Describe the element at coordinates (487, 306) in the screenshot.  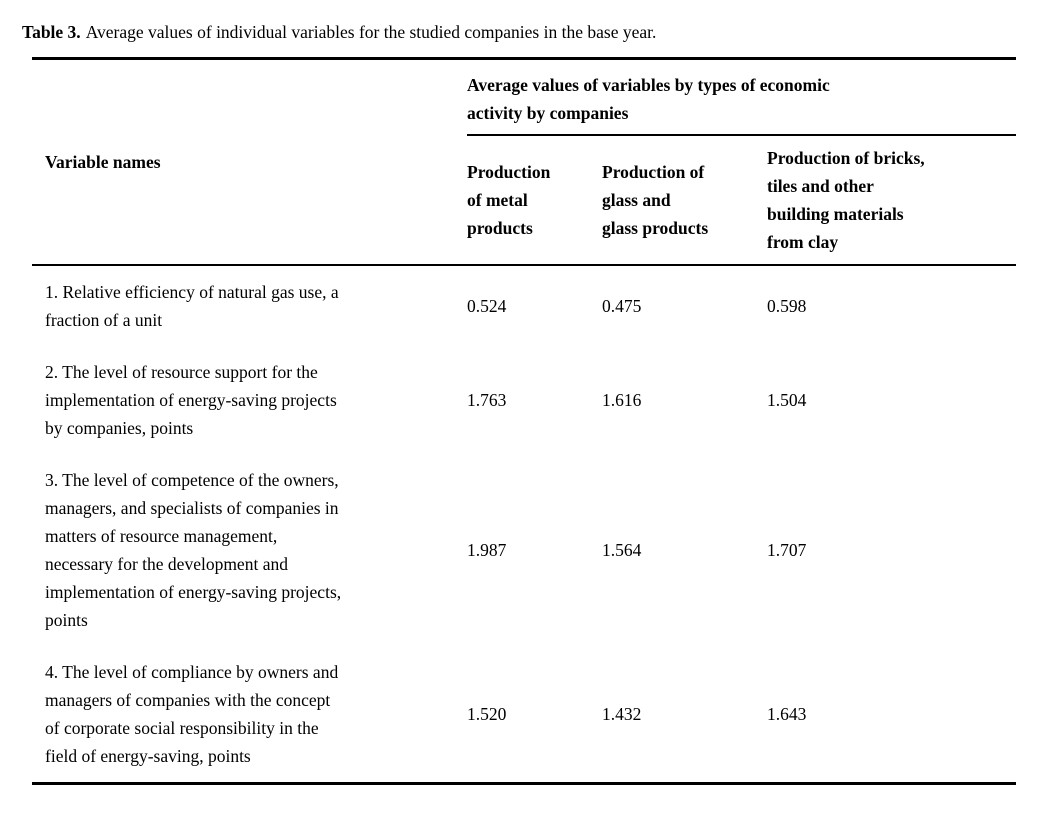
I see `value-cell: 0.524` at that location.